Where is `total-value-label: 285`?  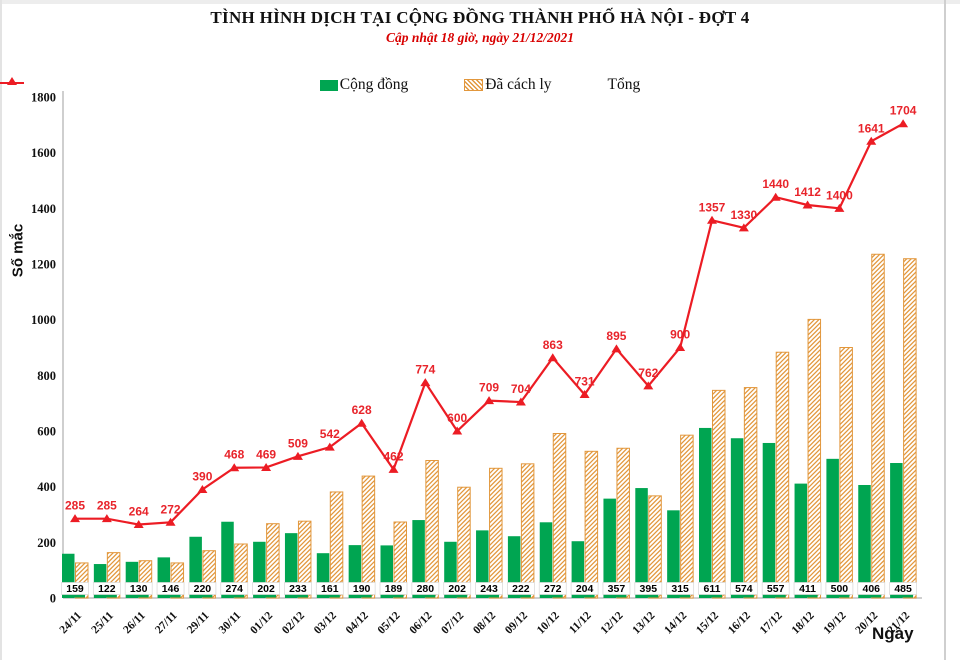
total-value-label: 285 is located at coordinates (75, 506).